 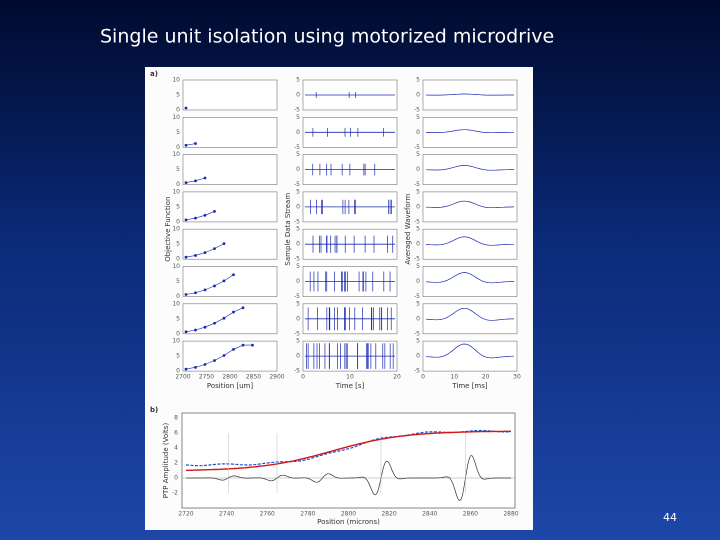 I want to click on y-axis-label: PTP Amplitude (Volts), so click(x=166, y=461).